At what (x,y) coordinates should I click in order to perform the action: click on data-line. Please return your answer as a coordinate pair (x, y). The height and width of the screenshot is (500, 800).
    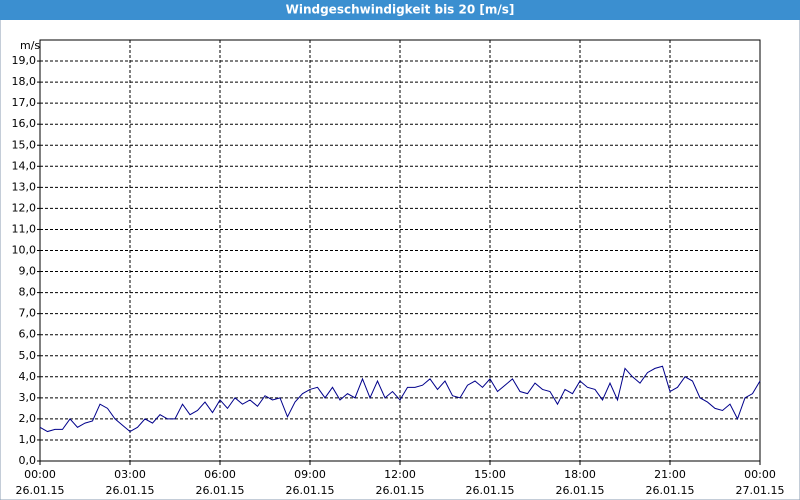
    Looking at the image, I should click on (400, 399).